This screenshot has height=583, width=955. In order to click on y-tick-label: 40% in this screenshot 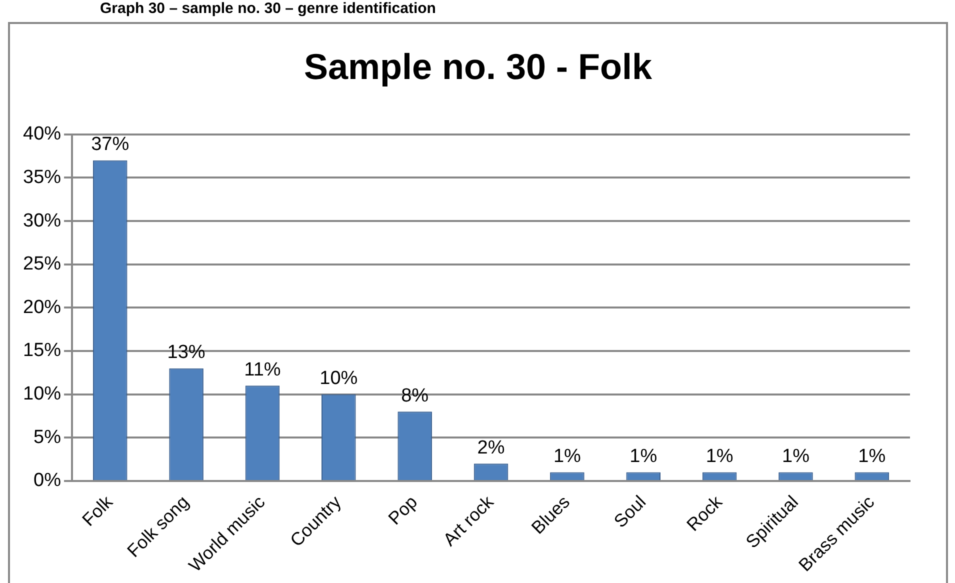, I will do `click(42, 134)`.